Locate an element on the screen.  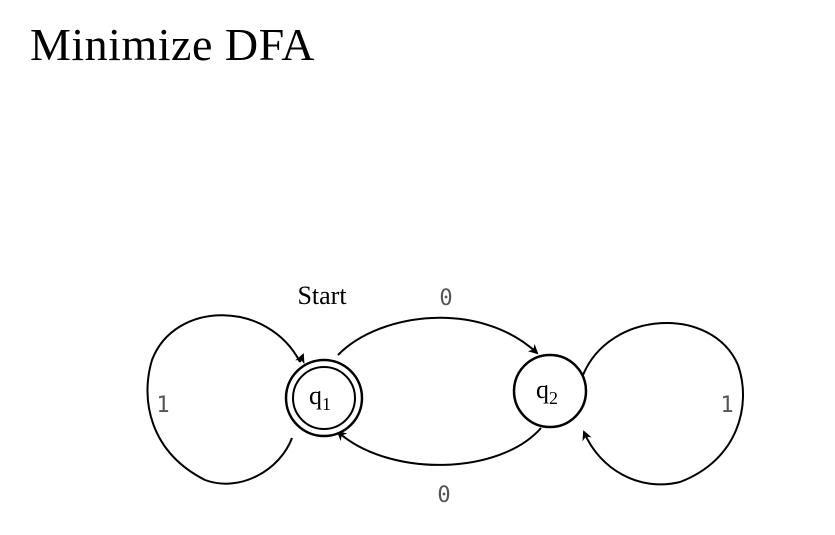
transition-q1-q1-arrow is located at coordinates (300, 359).